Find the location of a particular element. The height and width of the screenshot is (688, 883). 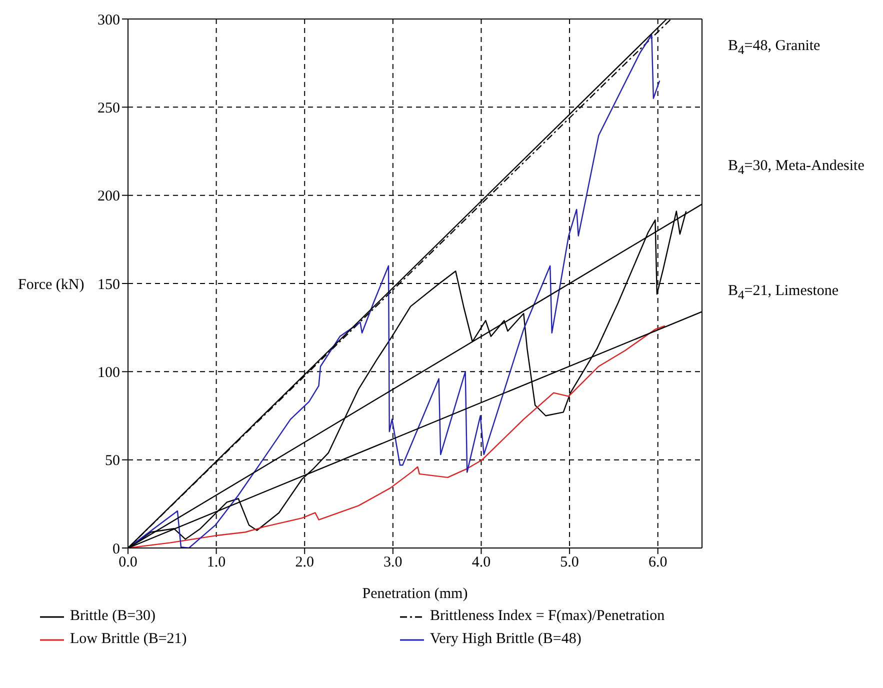

y-tick-label: 0 is located at coordinates (116, 549).